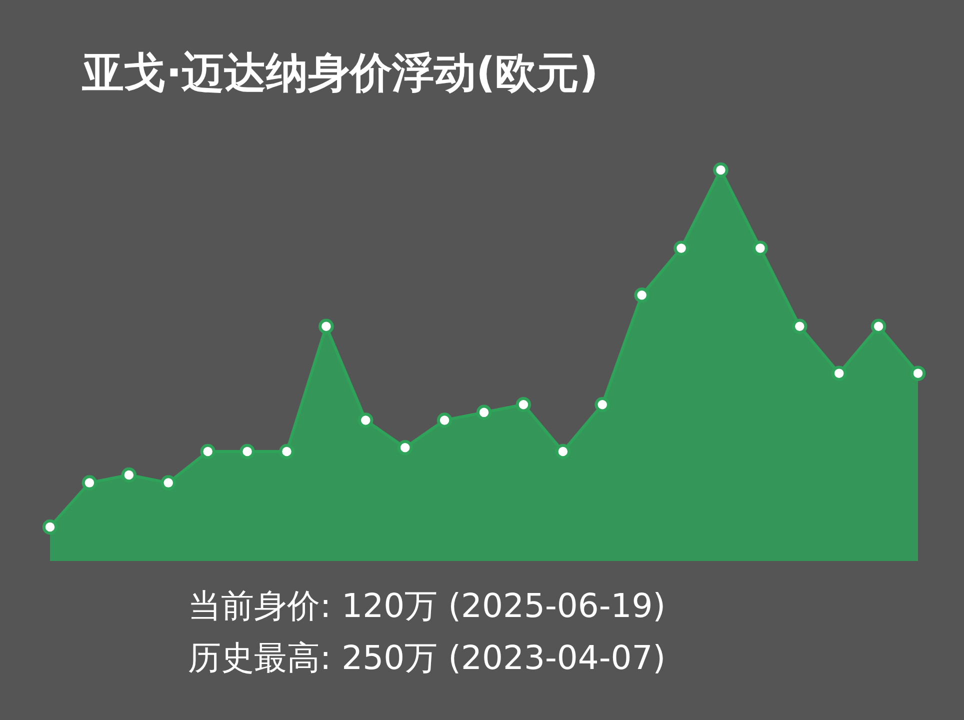 Image resolution: width=964 pixels, height=720 pixels. Describe the element at coordinates (427, 658) in the screenshot. I see `text: 历史最高: 250万 (2023-04-07)` at that location.